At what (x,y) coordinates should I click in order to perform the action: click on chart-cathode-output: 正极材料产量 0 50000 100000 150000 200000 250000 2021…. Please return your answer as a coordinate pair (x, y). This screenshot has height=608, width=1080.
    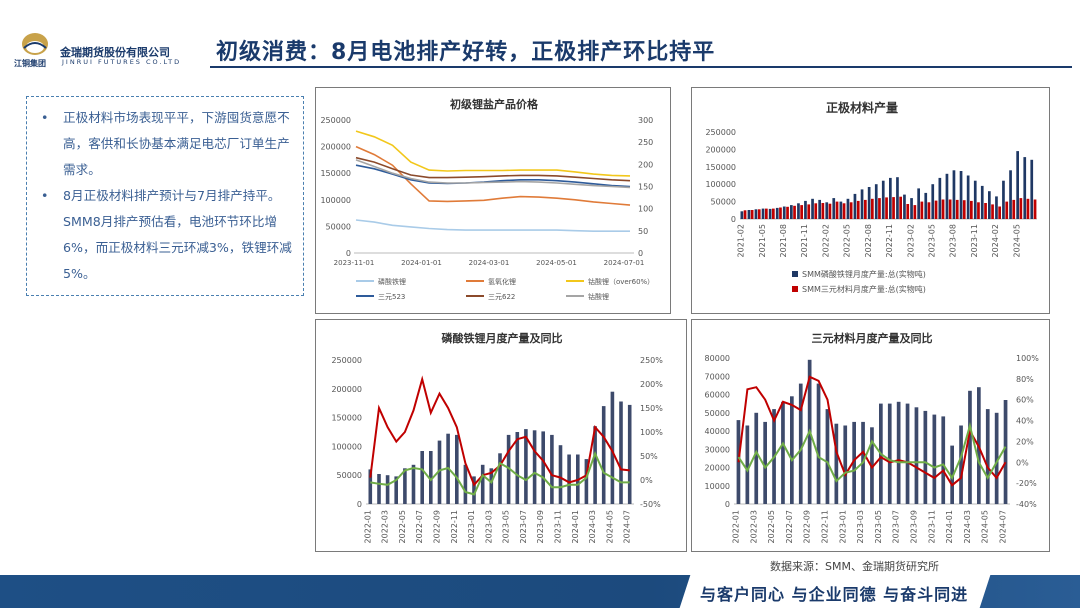
    Looking at the image, I should click on (870, 200).